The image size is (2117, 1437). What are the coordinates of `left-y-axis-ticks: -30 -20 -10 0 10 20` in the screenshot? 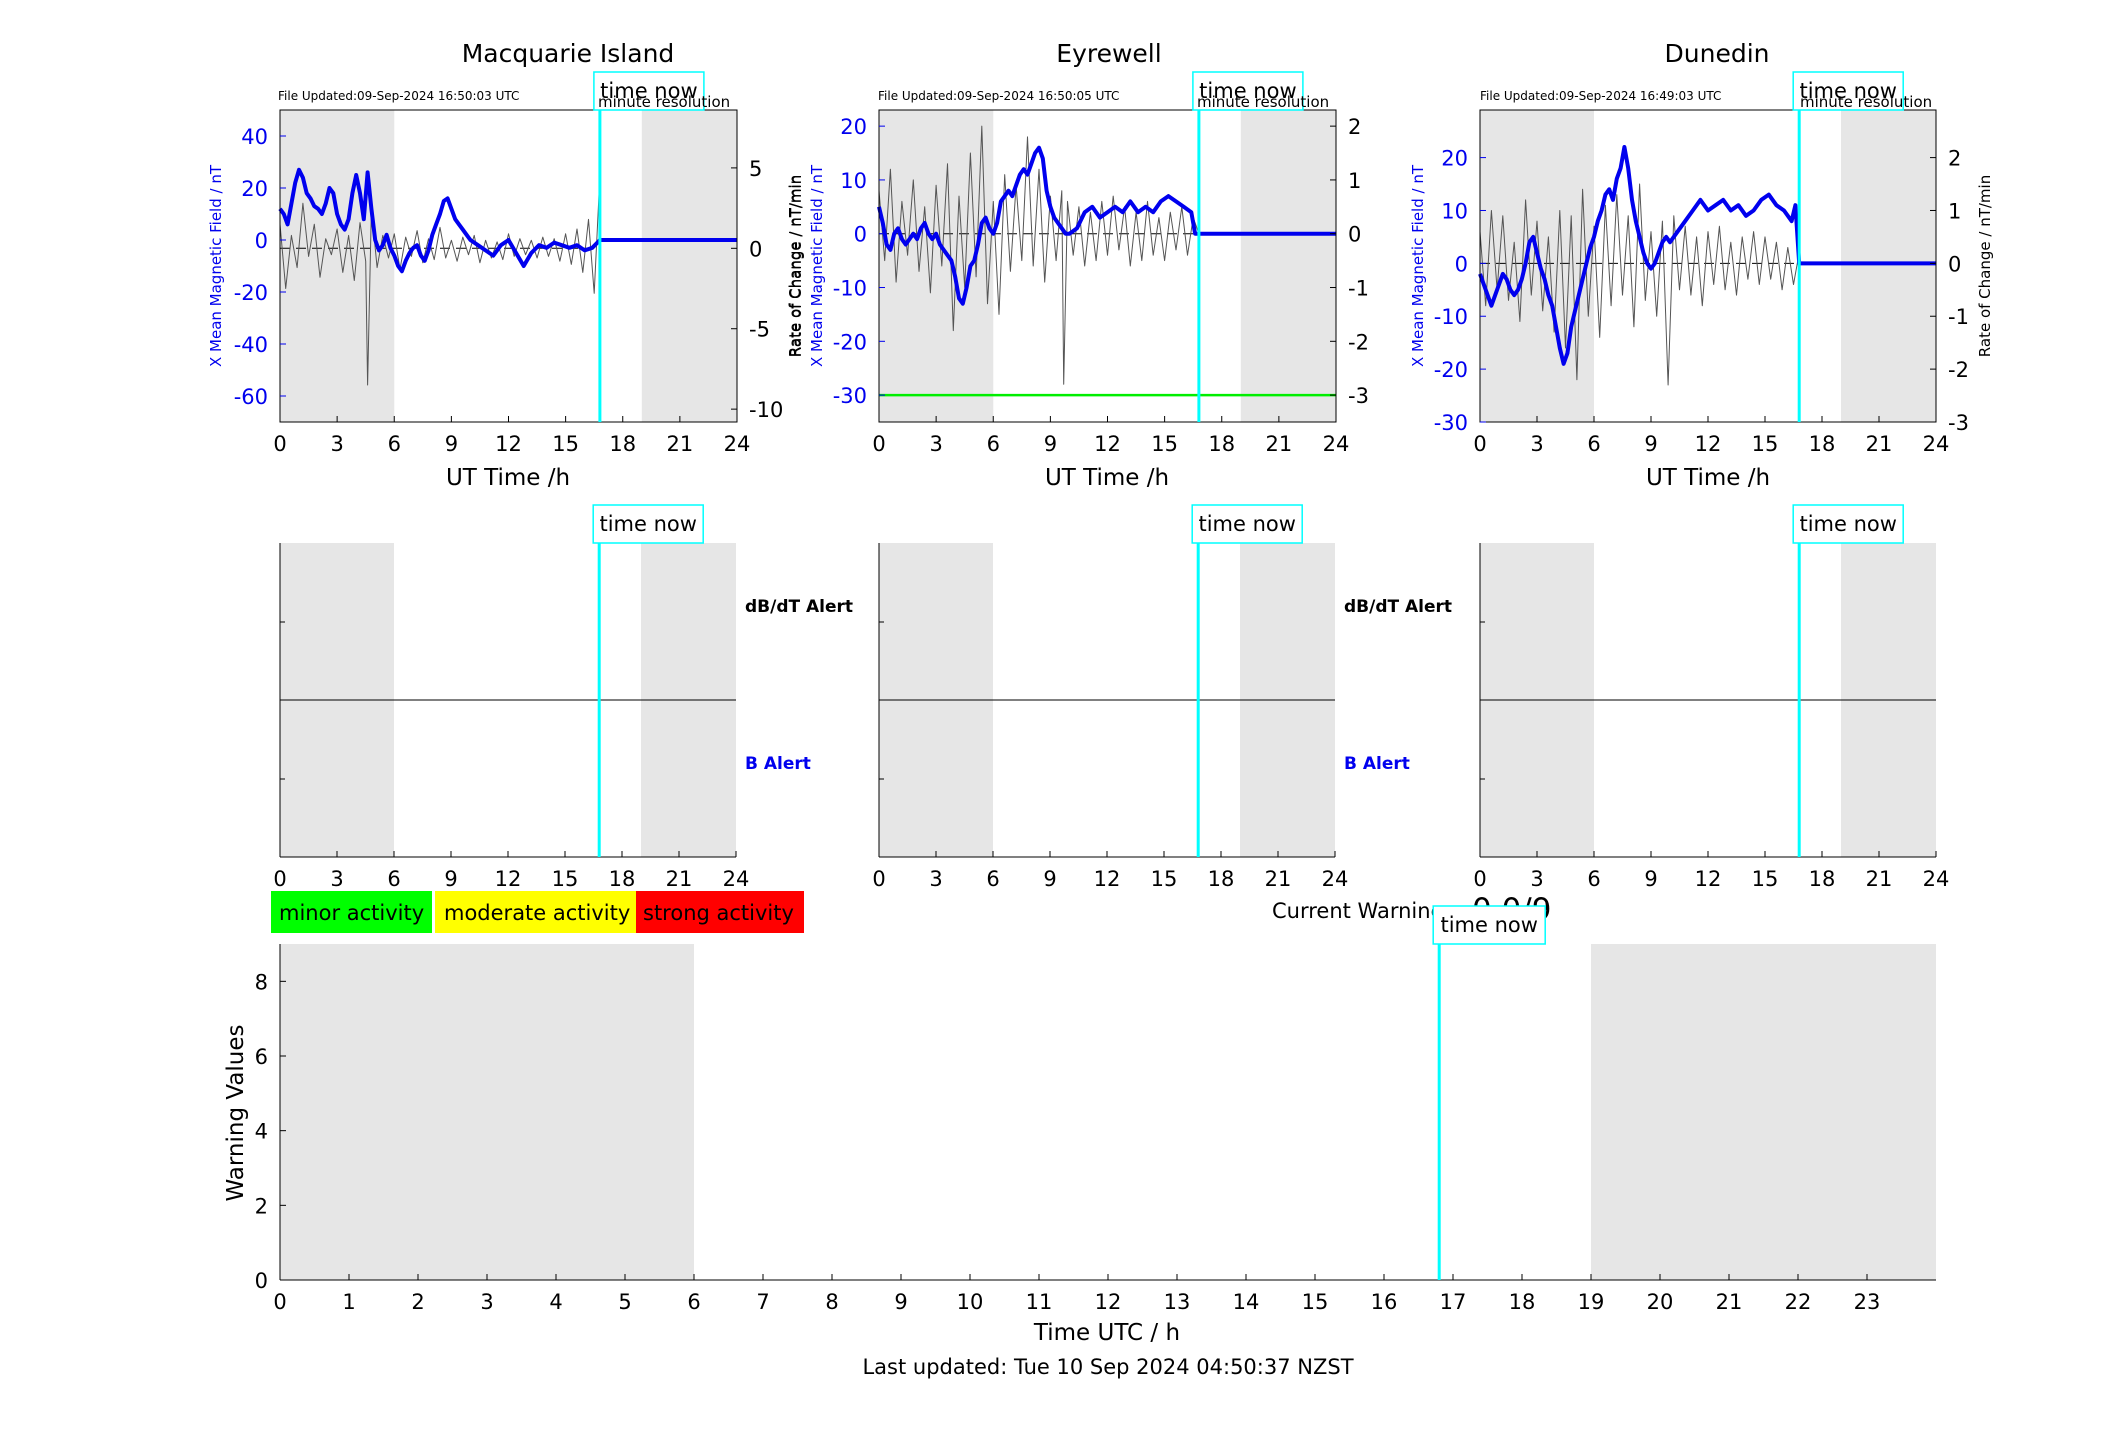 It's located at (859, 261).